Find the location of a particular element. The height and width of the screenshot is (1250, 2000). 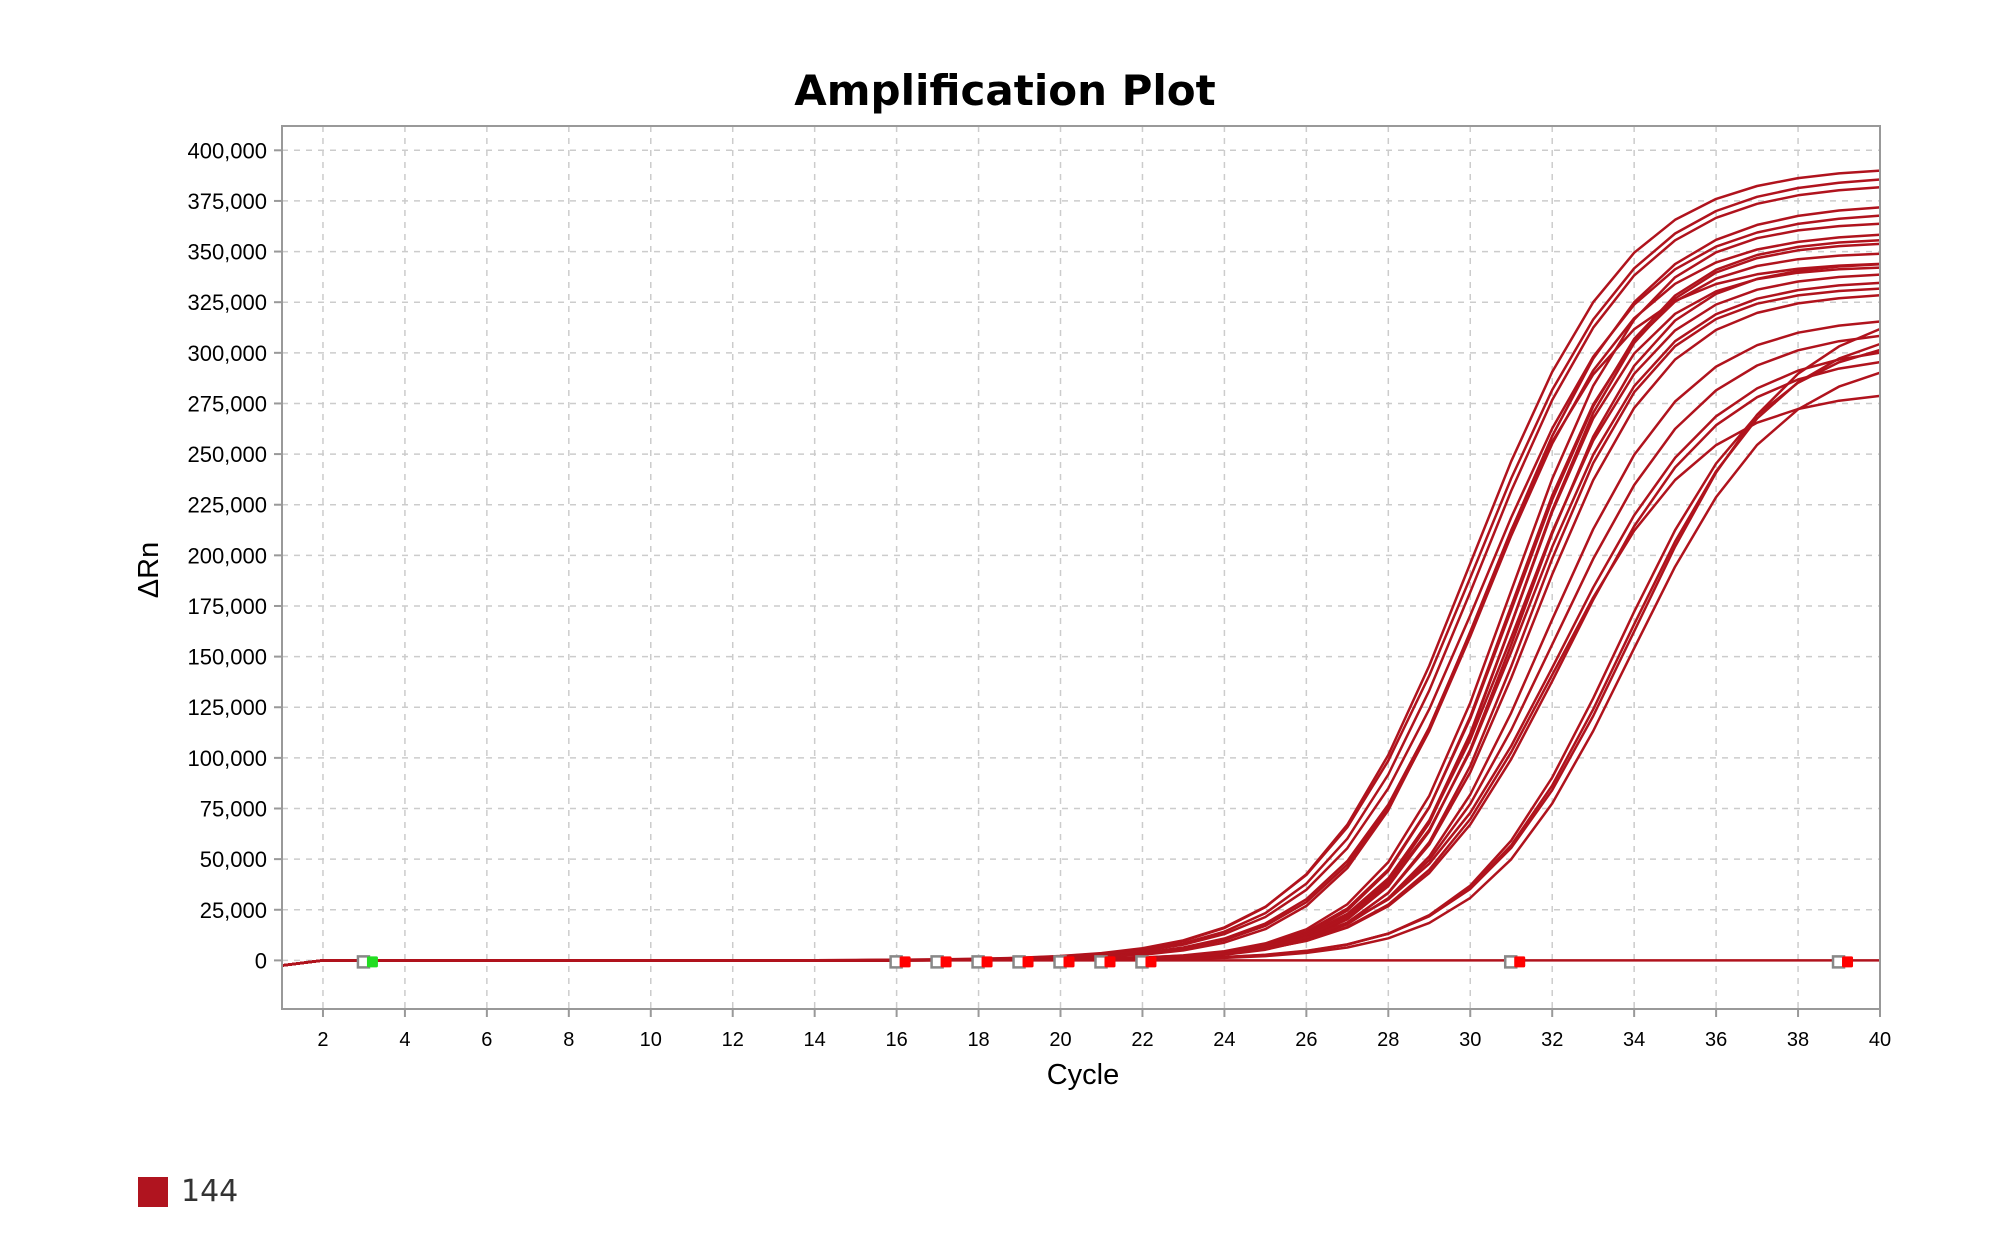

y-tick-label: 275,000 is located at coordinates (227, 403).